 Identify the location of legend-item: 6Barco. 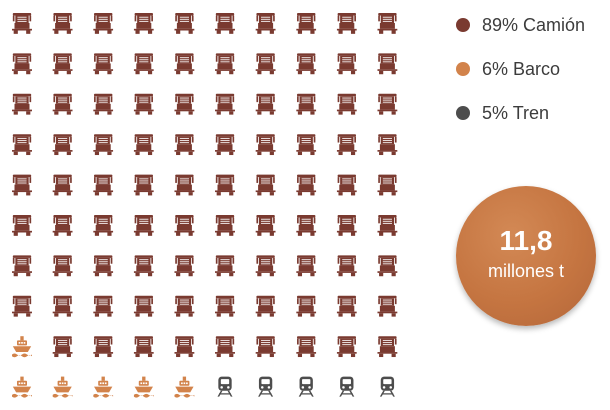
(531, 69).